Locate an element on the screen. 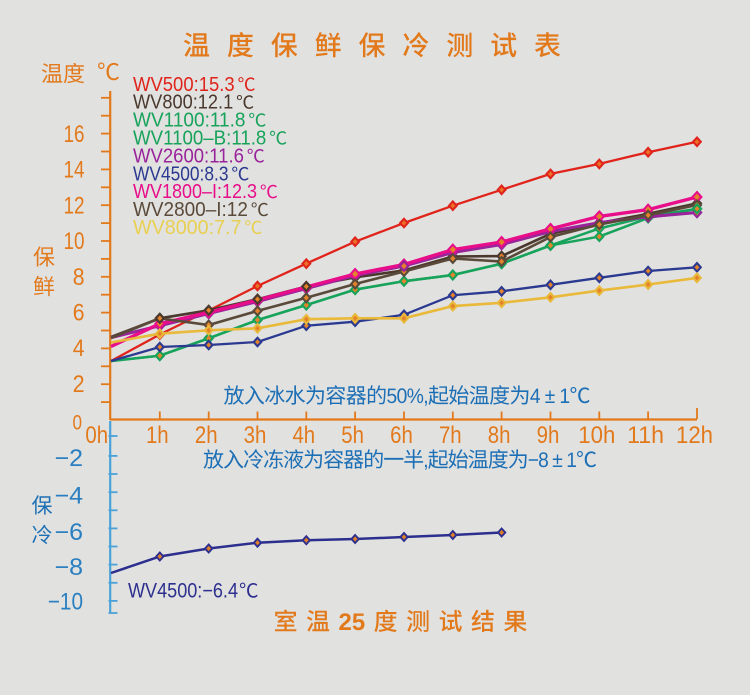 The height and width of the screenshot is (695, 750). svg-text: WV500:15.3 is located at coordinates (184, 85).